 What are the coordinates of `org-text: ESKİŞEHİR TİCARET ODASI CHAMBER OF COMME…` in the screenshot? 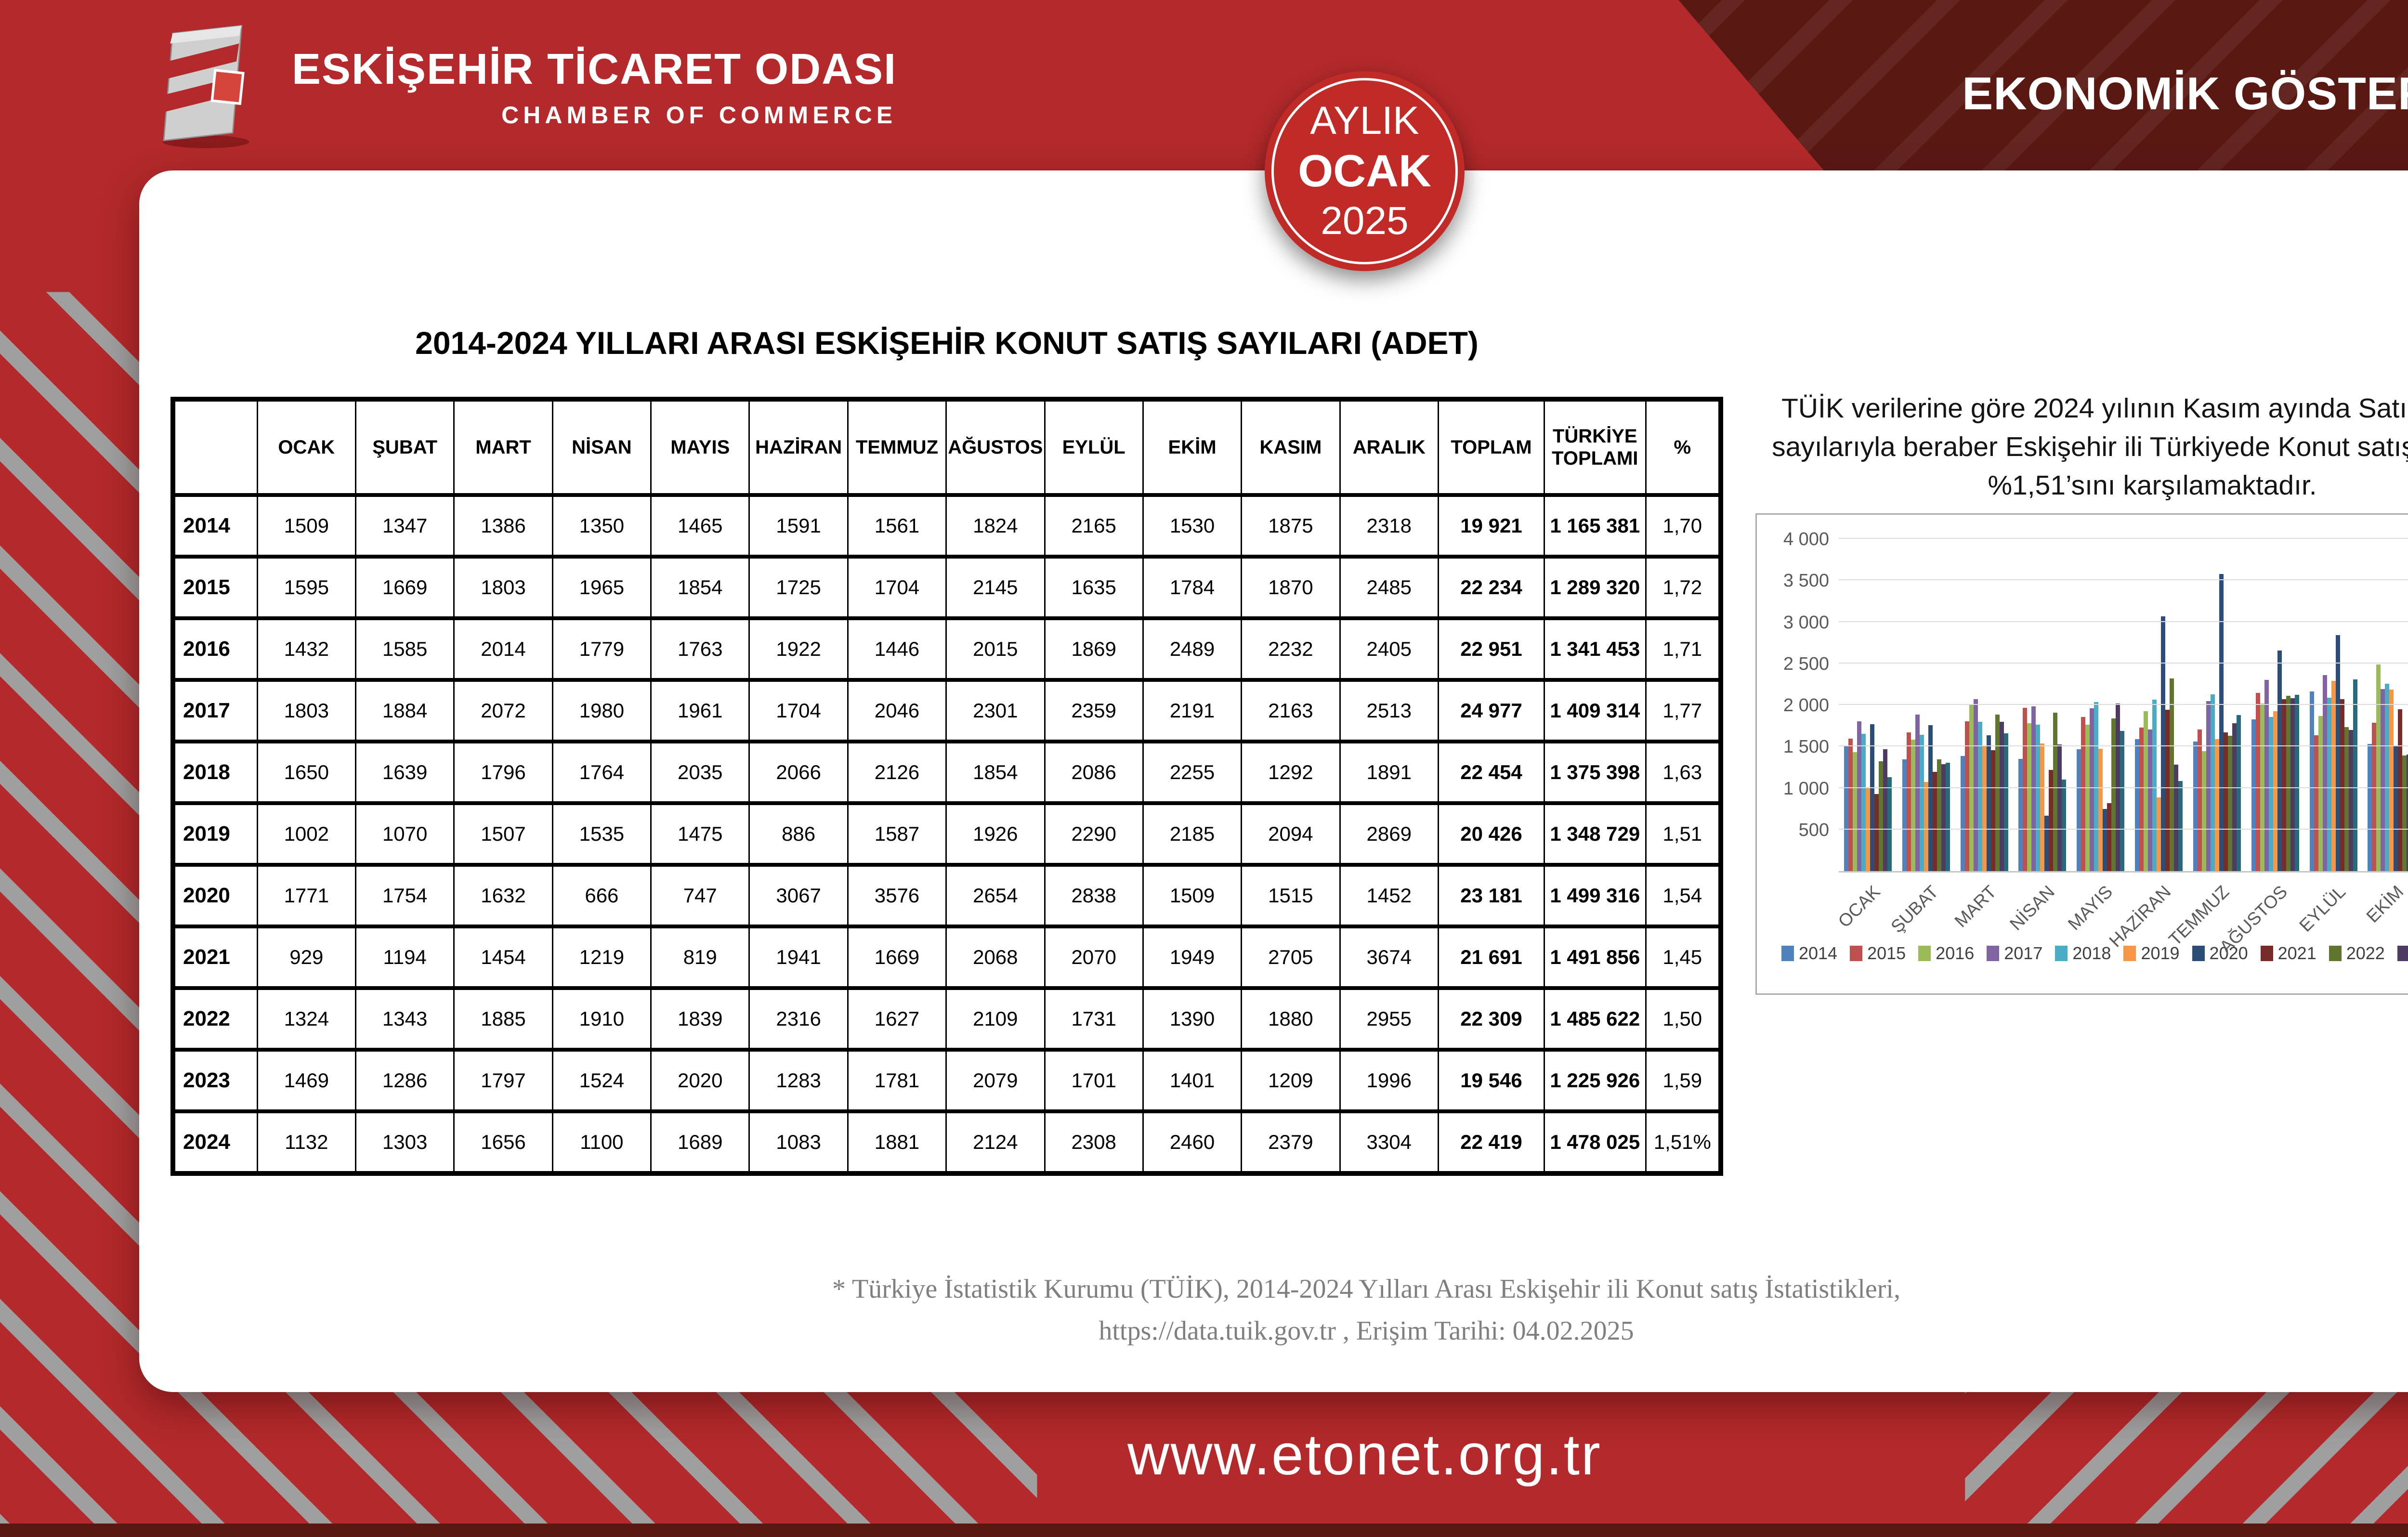 It's located at (594, 87).